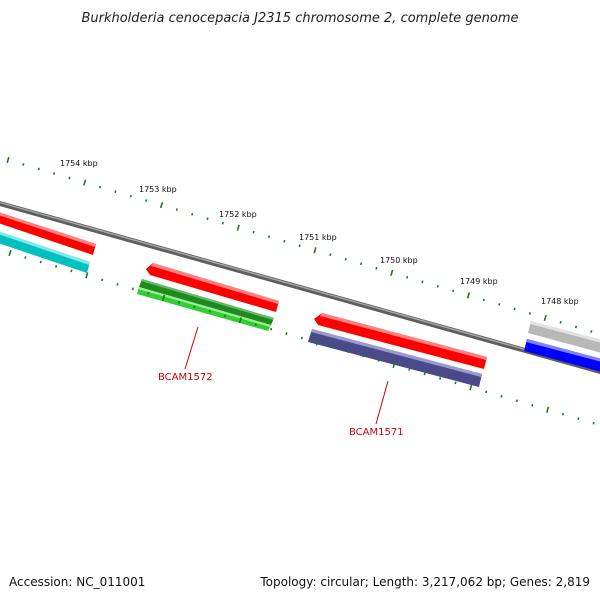  I want to click on scale-label-1753: 1753 kbp, so click(158, 189).